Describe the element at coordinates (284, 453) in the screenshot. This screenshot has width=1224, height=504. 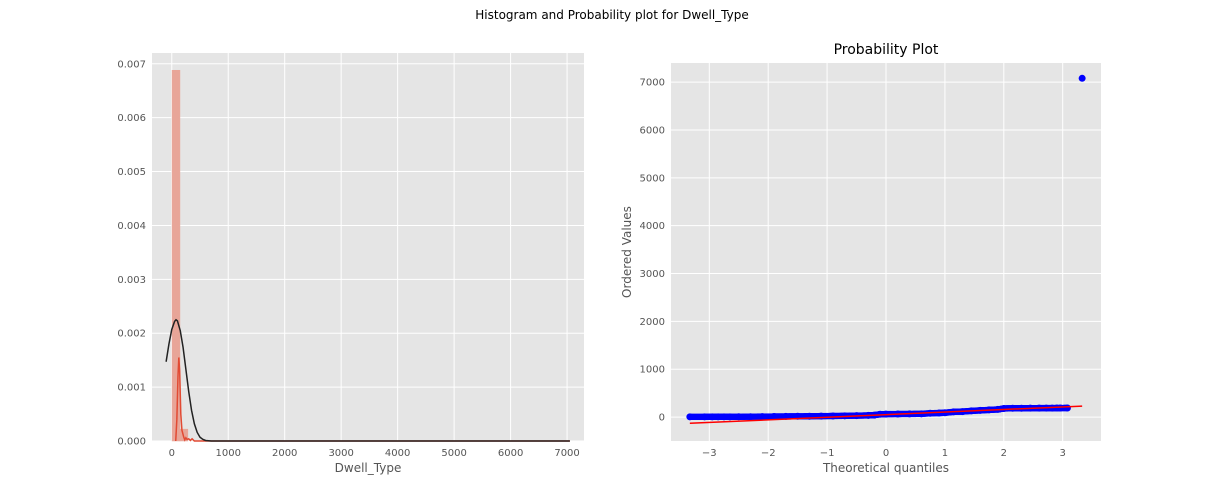
I see `histogram-x-tick-label: 2000` at that location.